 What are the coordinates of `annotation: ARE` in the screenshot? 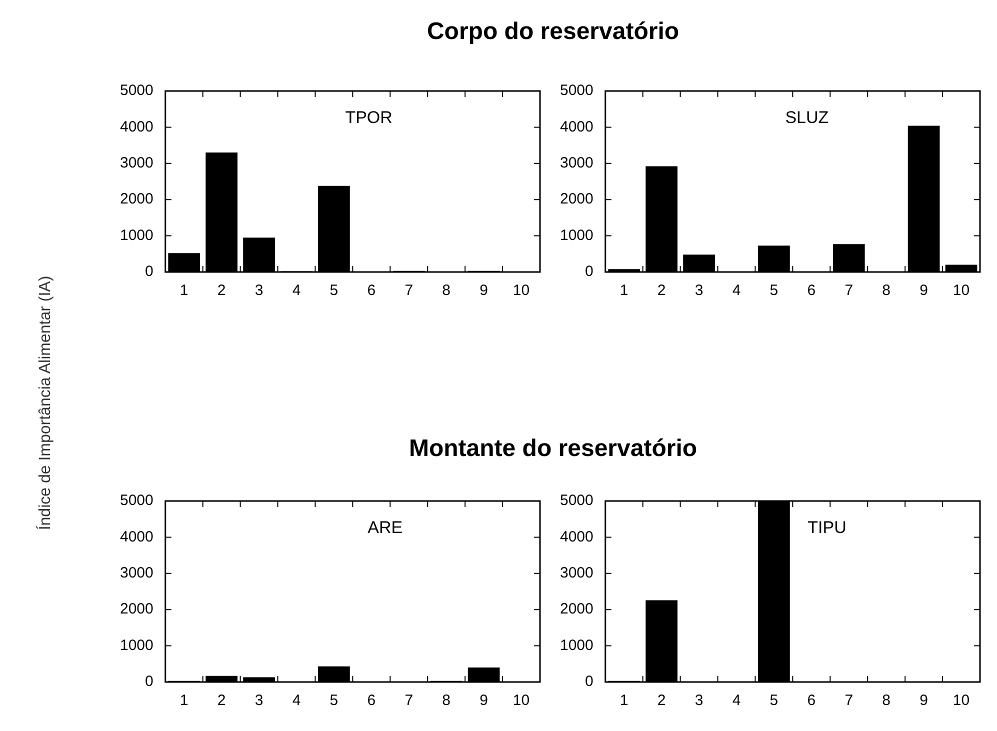 It's located at (385, 527).